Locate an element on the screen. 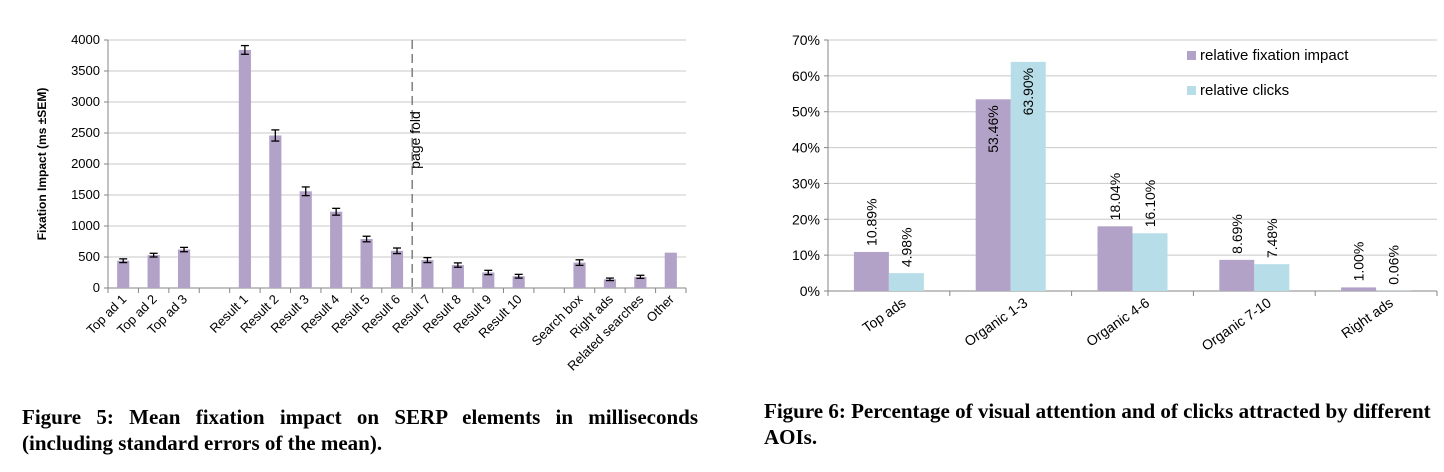  y-tick-label: 500 is located at coordinates (89, 256).